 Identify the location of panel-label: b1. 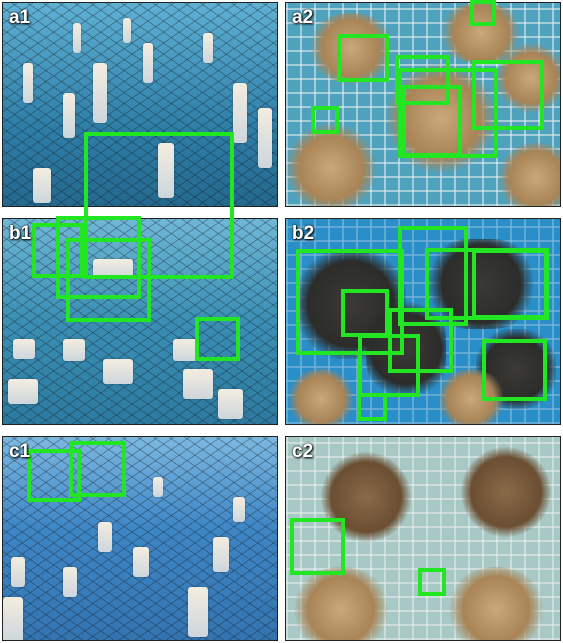
(20, 233).